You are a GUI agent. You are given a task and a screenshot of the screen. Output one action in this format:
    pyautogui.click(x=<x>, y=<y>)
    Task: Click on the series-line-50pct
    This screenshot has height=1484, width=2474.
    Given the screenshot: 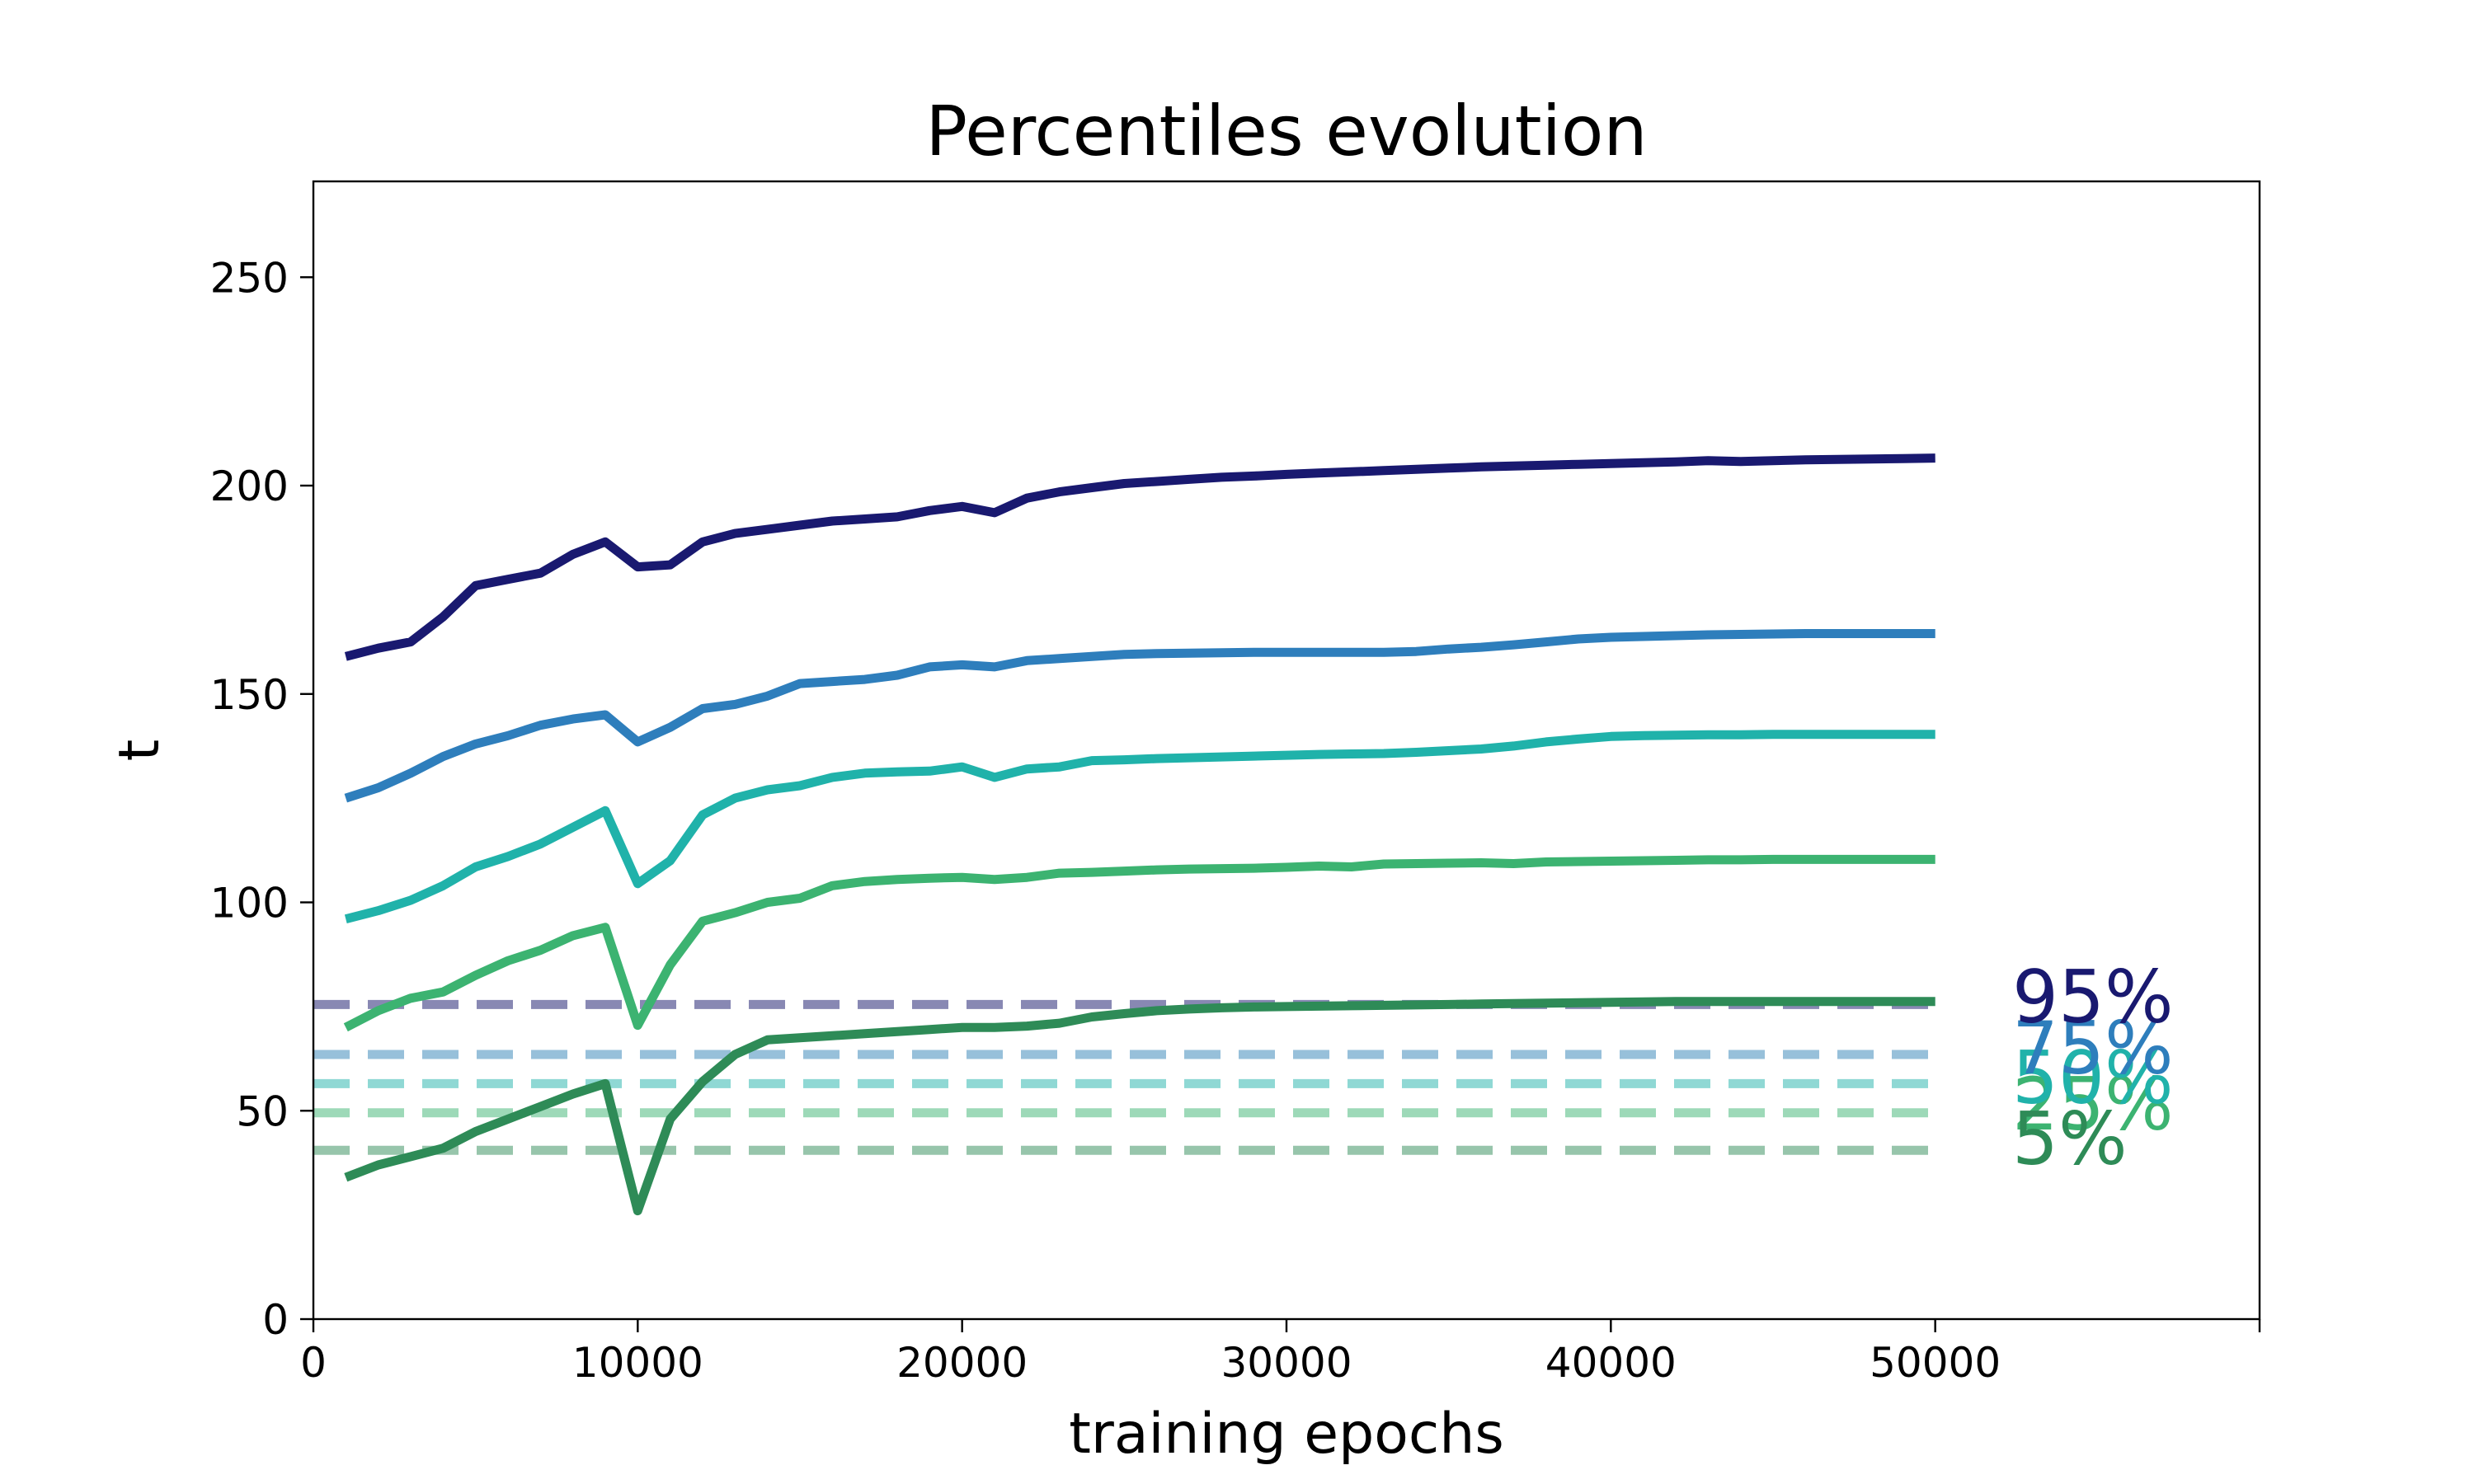 What is the action you would take?
    pyautogui.click(x=1139, y=827)
    